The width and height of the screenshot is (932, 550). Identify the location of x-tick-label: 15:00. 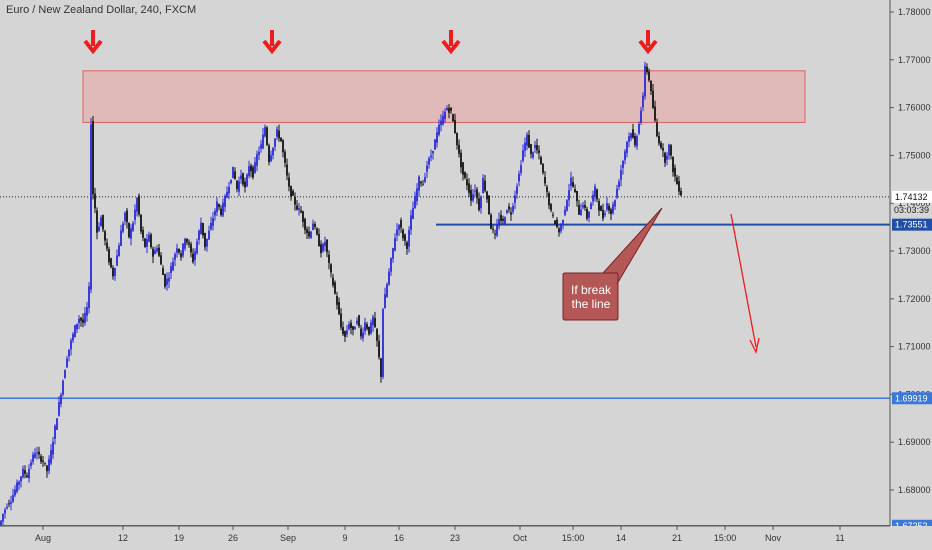
(725, 538).